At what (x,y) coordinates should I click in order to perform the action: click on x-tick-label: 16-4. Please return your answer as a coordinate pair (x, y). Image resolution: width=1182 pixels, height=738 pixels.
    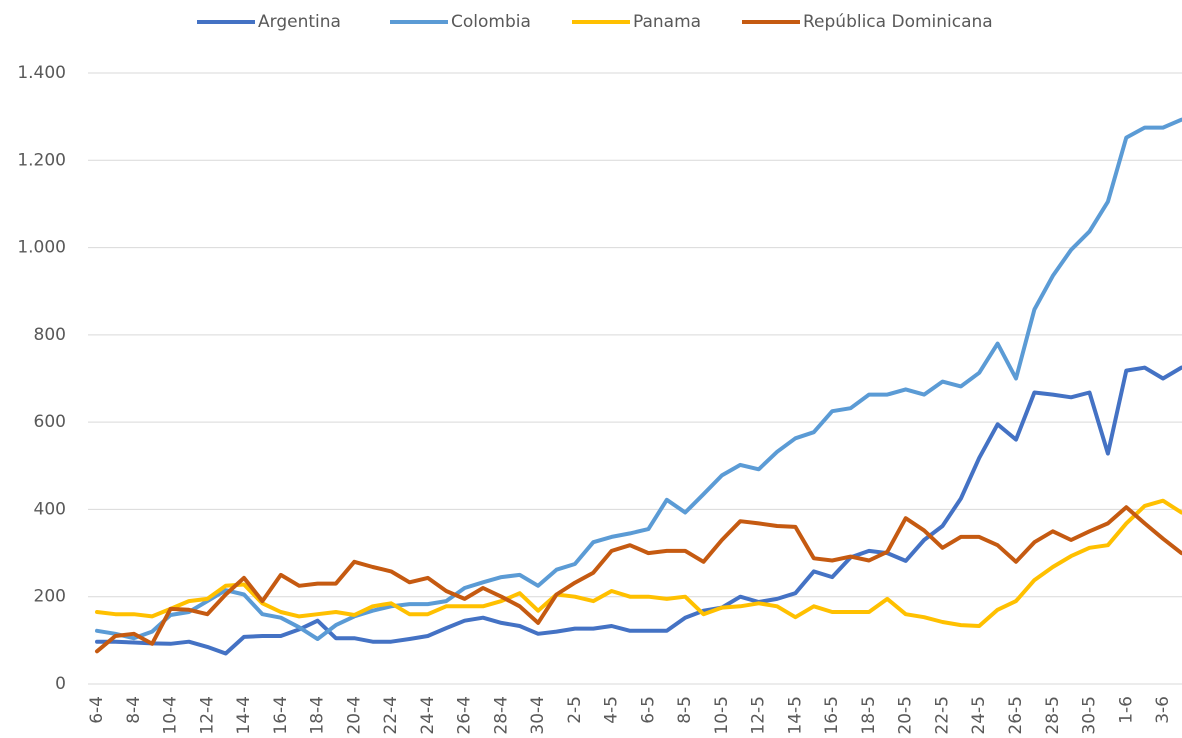
    Looking at the image, I should click on (281, 715).